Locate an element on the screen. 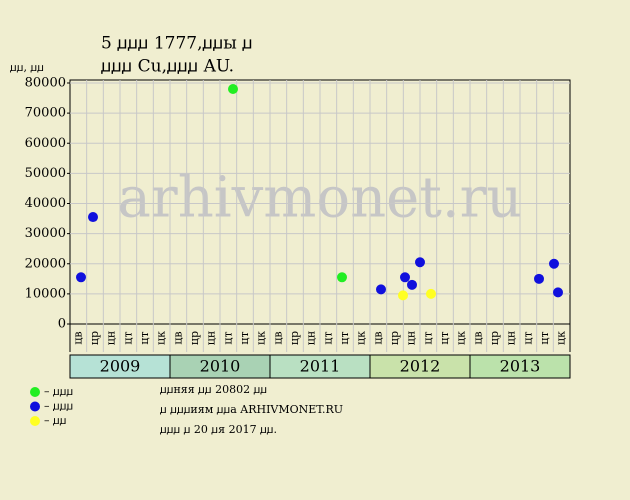 The height and width of the screenshot is (500, 630). note: ꙡ ꙡꙡꙡиям ꙡꙡа ARHIVMONET.RU is located at coordinates (251, 409).